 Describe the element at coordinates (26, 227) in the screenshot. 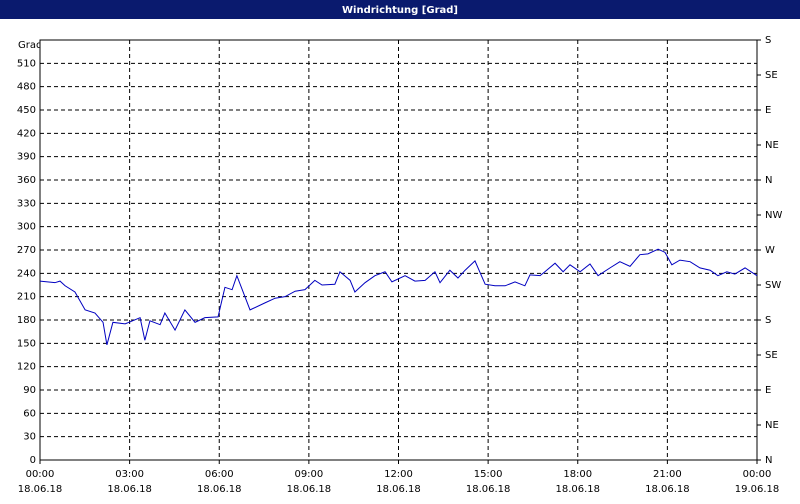

I see `y-tick-label: 300` at that location.